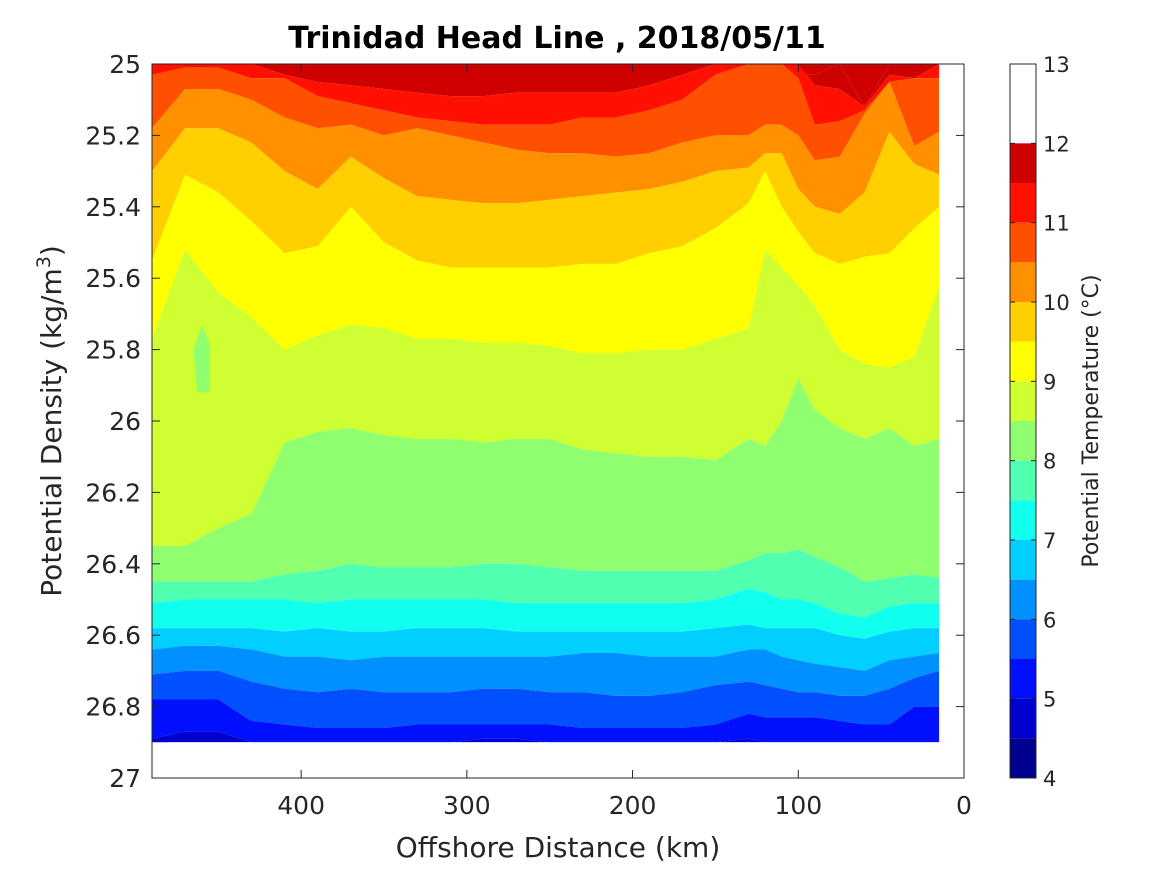  I want to click on y-tick-label: 26.4, so click(113, 564).